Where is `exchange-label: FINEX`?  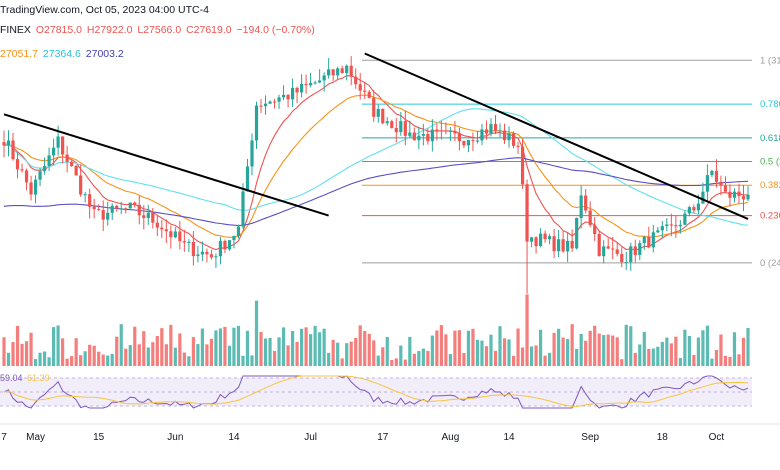
exchange-label: FINEX is located at coordinates (15, 30).